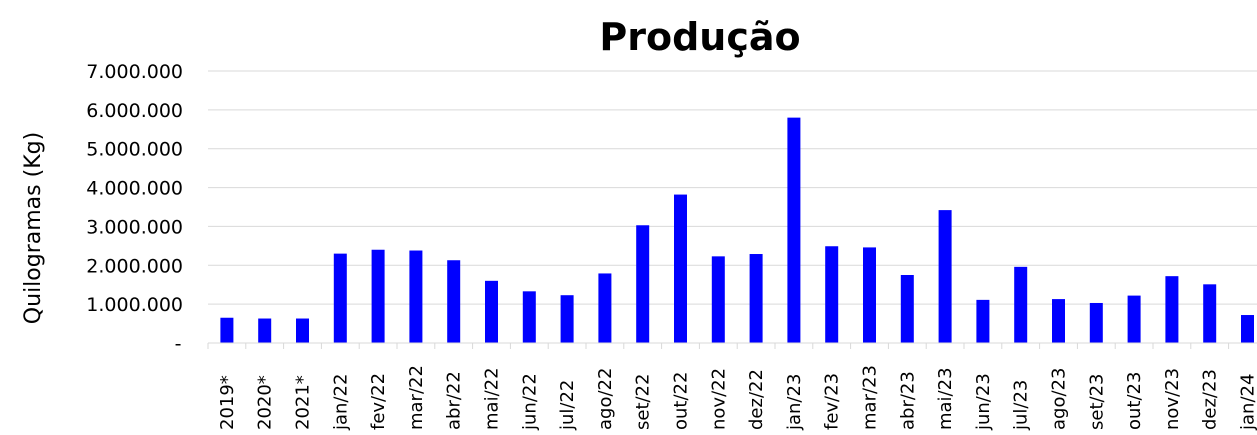 The height and width of the screenshot is (435, 1257). What do you see at coordinates (134, 150) in the screenshot?
I see `y-tick-label: 5.000.000` at bounding box center [134, 150].